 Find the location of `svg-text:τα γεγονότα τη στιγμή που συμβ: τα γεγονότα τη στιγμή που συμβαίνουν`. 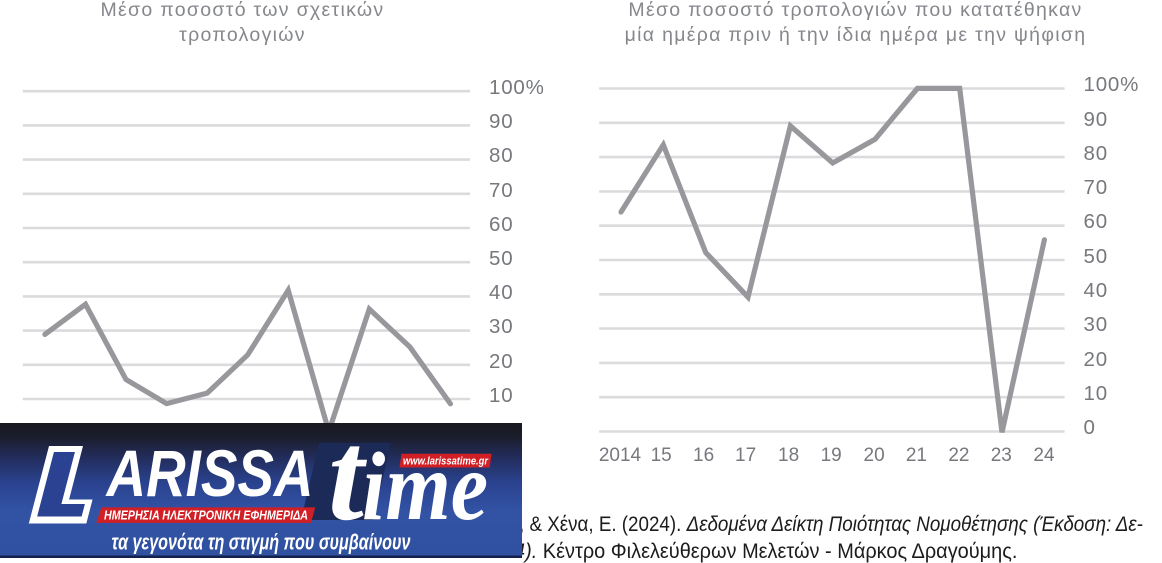

svg-text:τα γεγονότα τη στιγμή που συμβ: τα γεγονότα τη στιγμή που συμβαίνουν is located at coordinates (262, 542).